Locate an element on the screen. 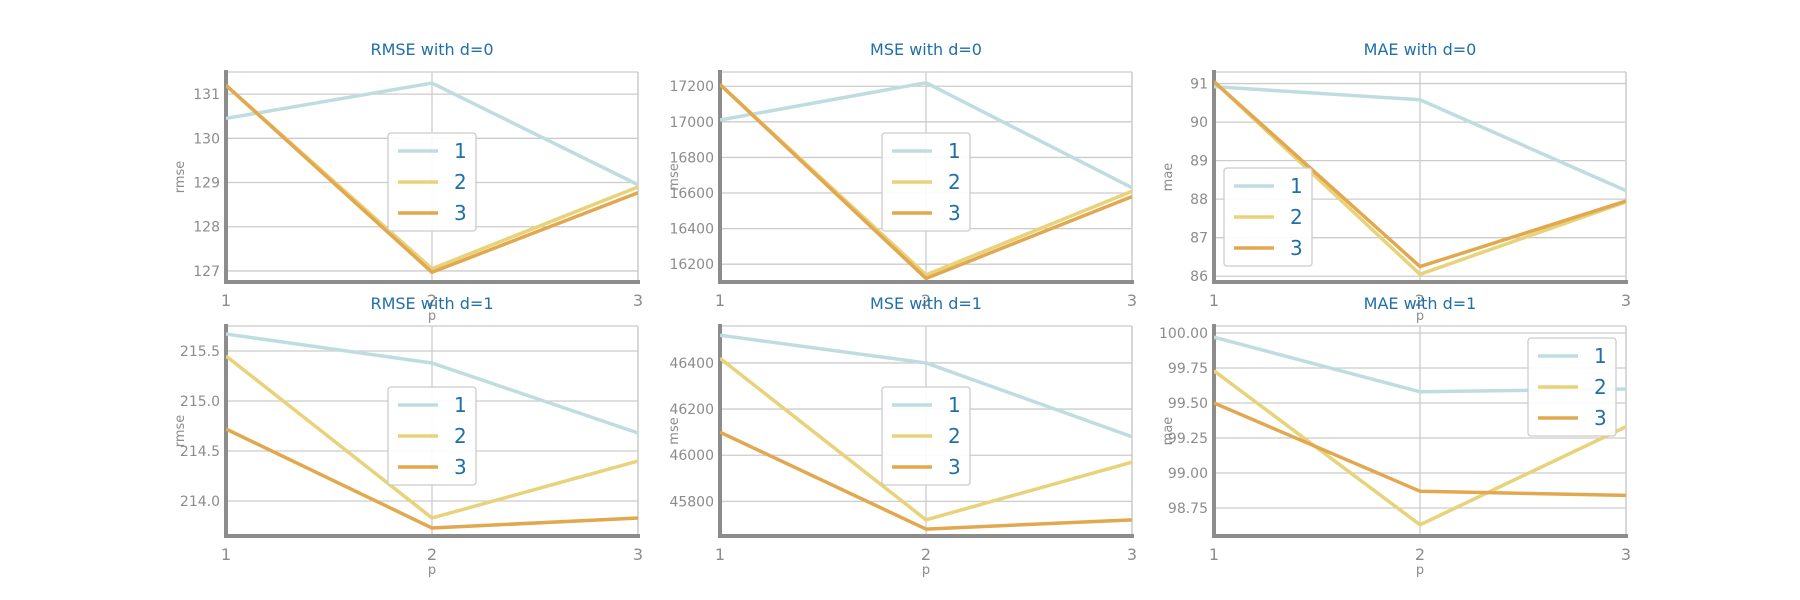 Image resolution: width=1800 pixels, height=600 pixels. chart-title: MAE with d=0 is located at coordinates (1420, 49).